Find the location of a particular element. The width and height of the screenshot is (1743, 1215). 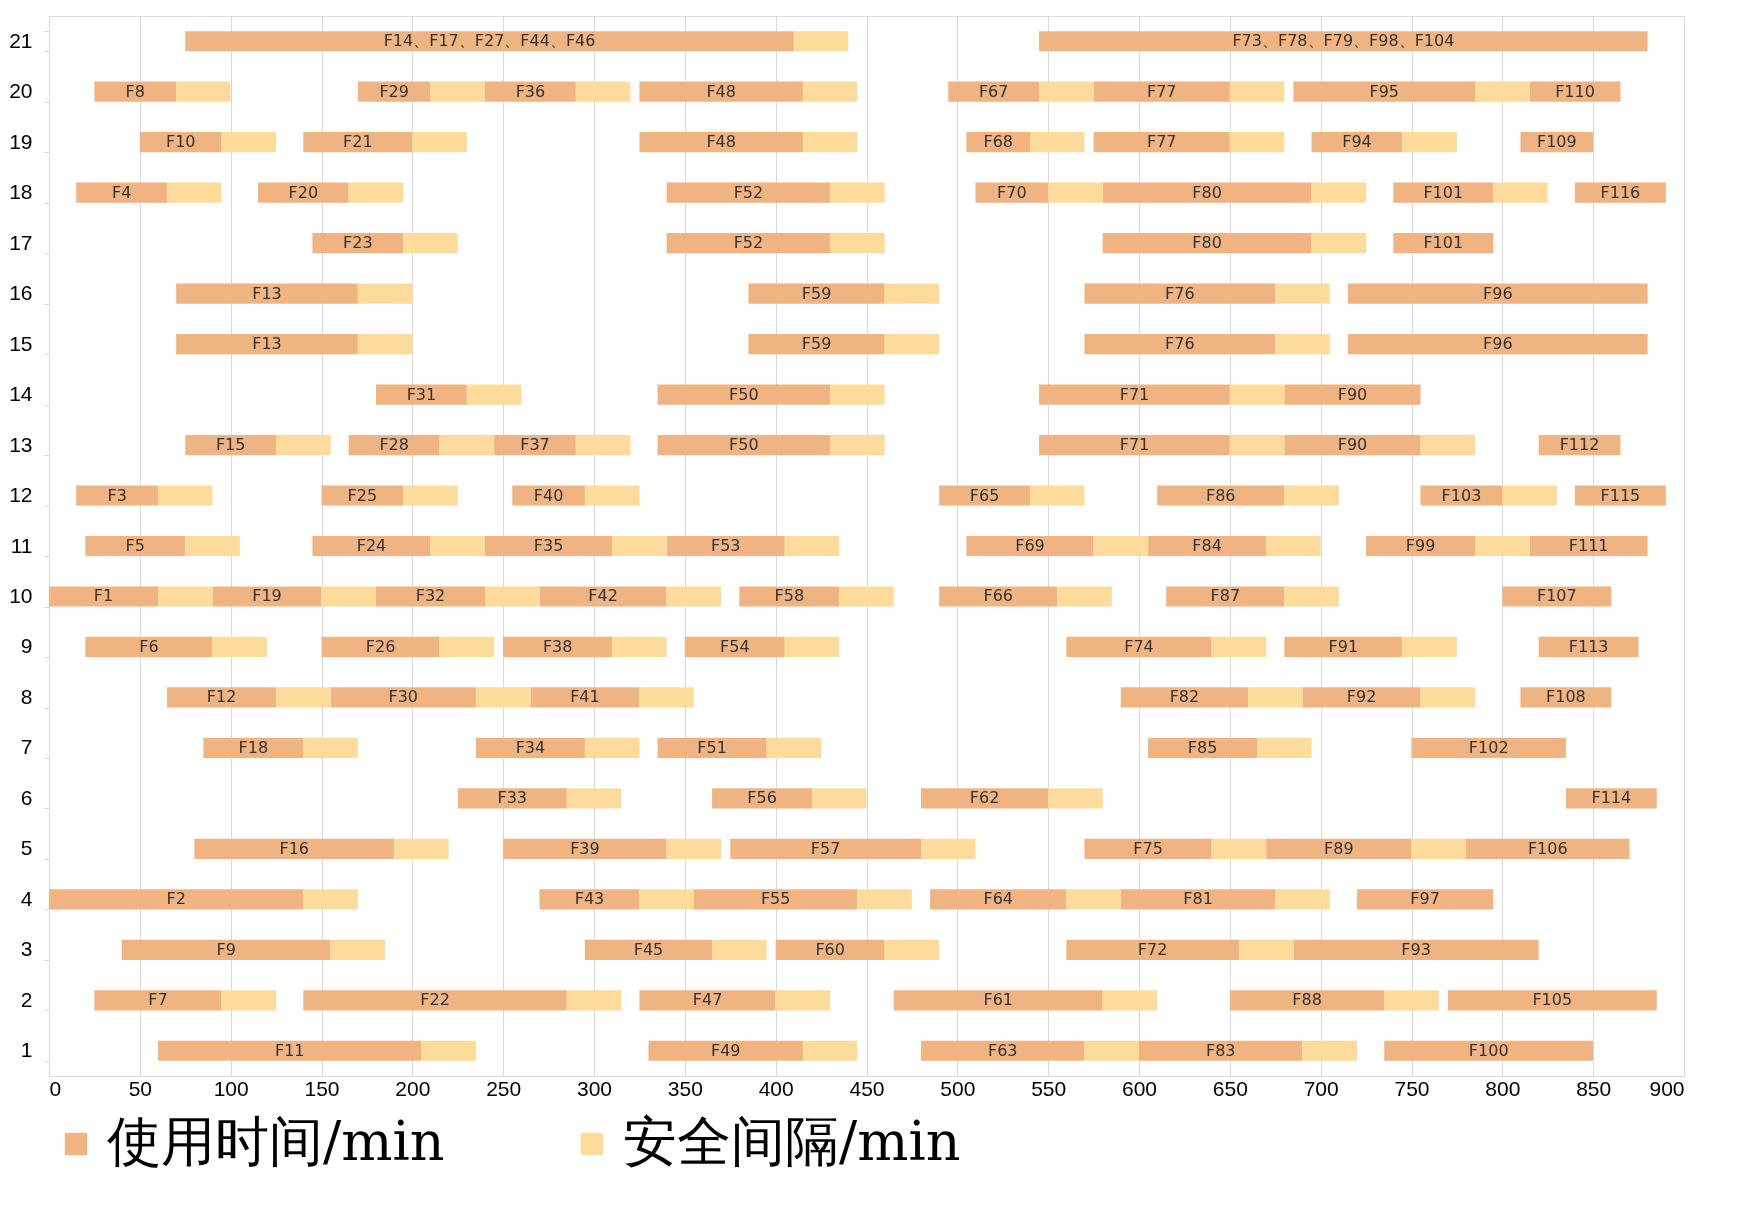

x-tick-label: 550 is located at coordinates (1049, 1088).